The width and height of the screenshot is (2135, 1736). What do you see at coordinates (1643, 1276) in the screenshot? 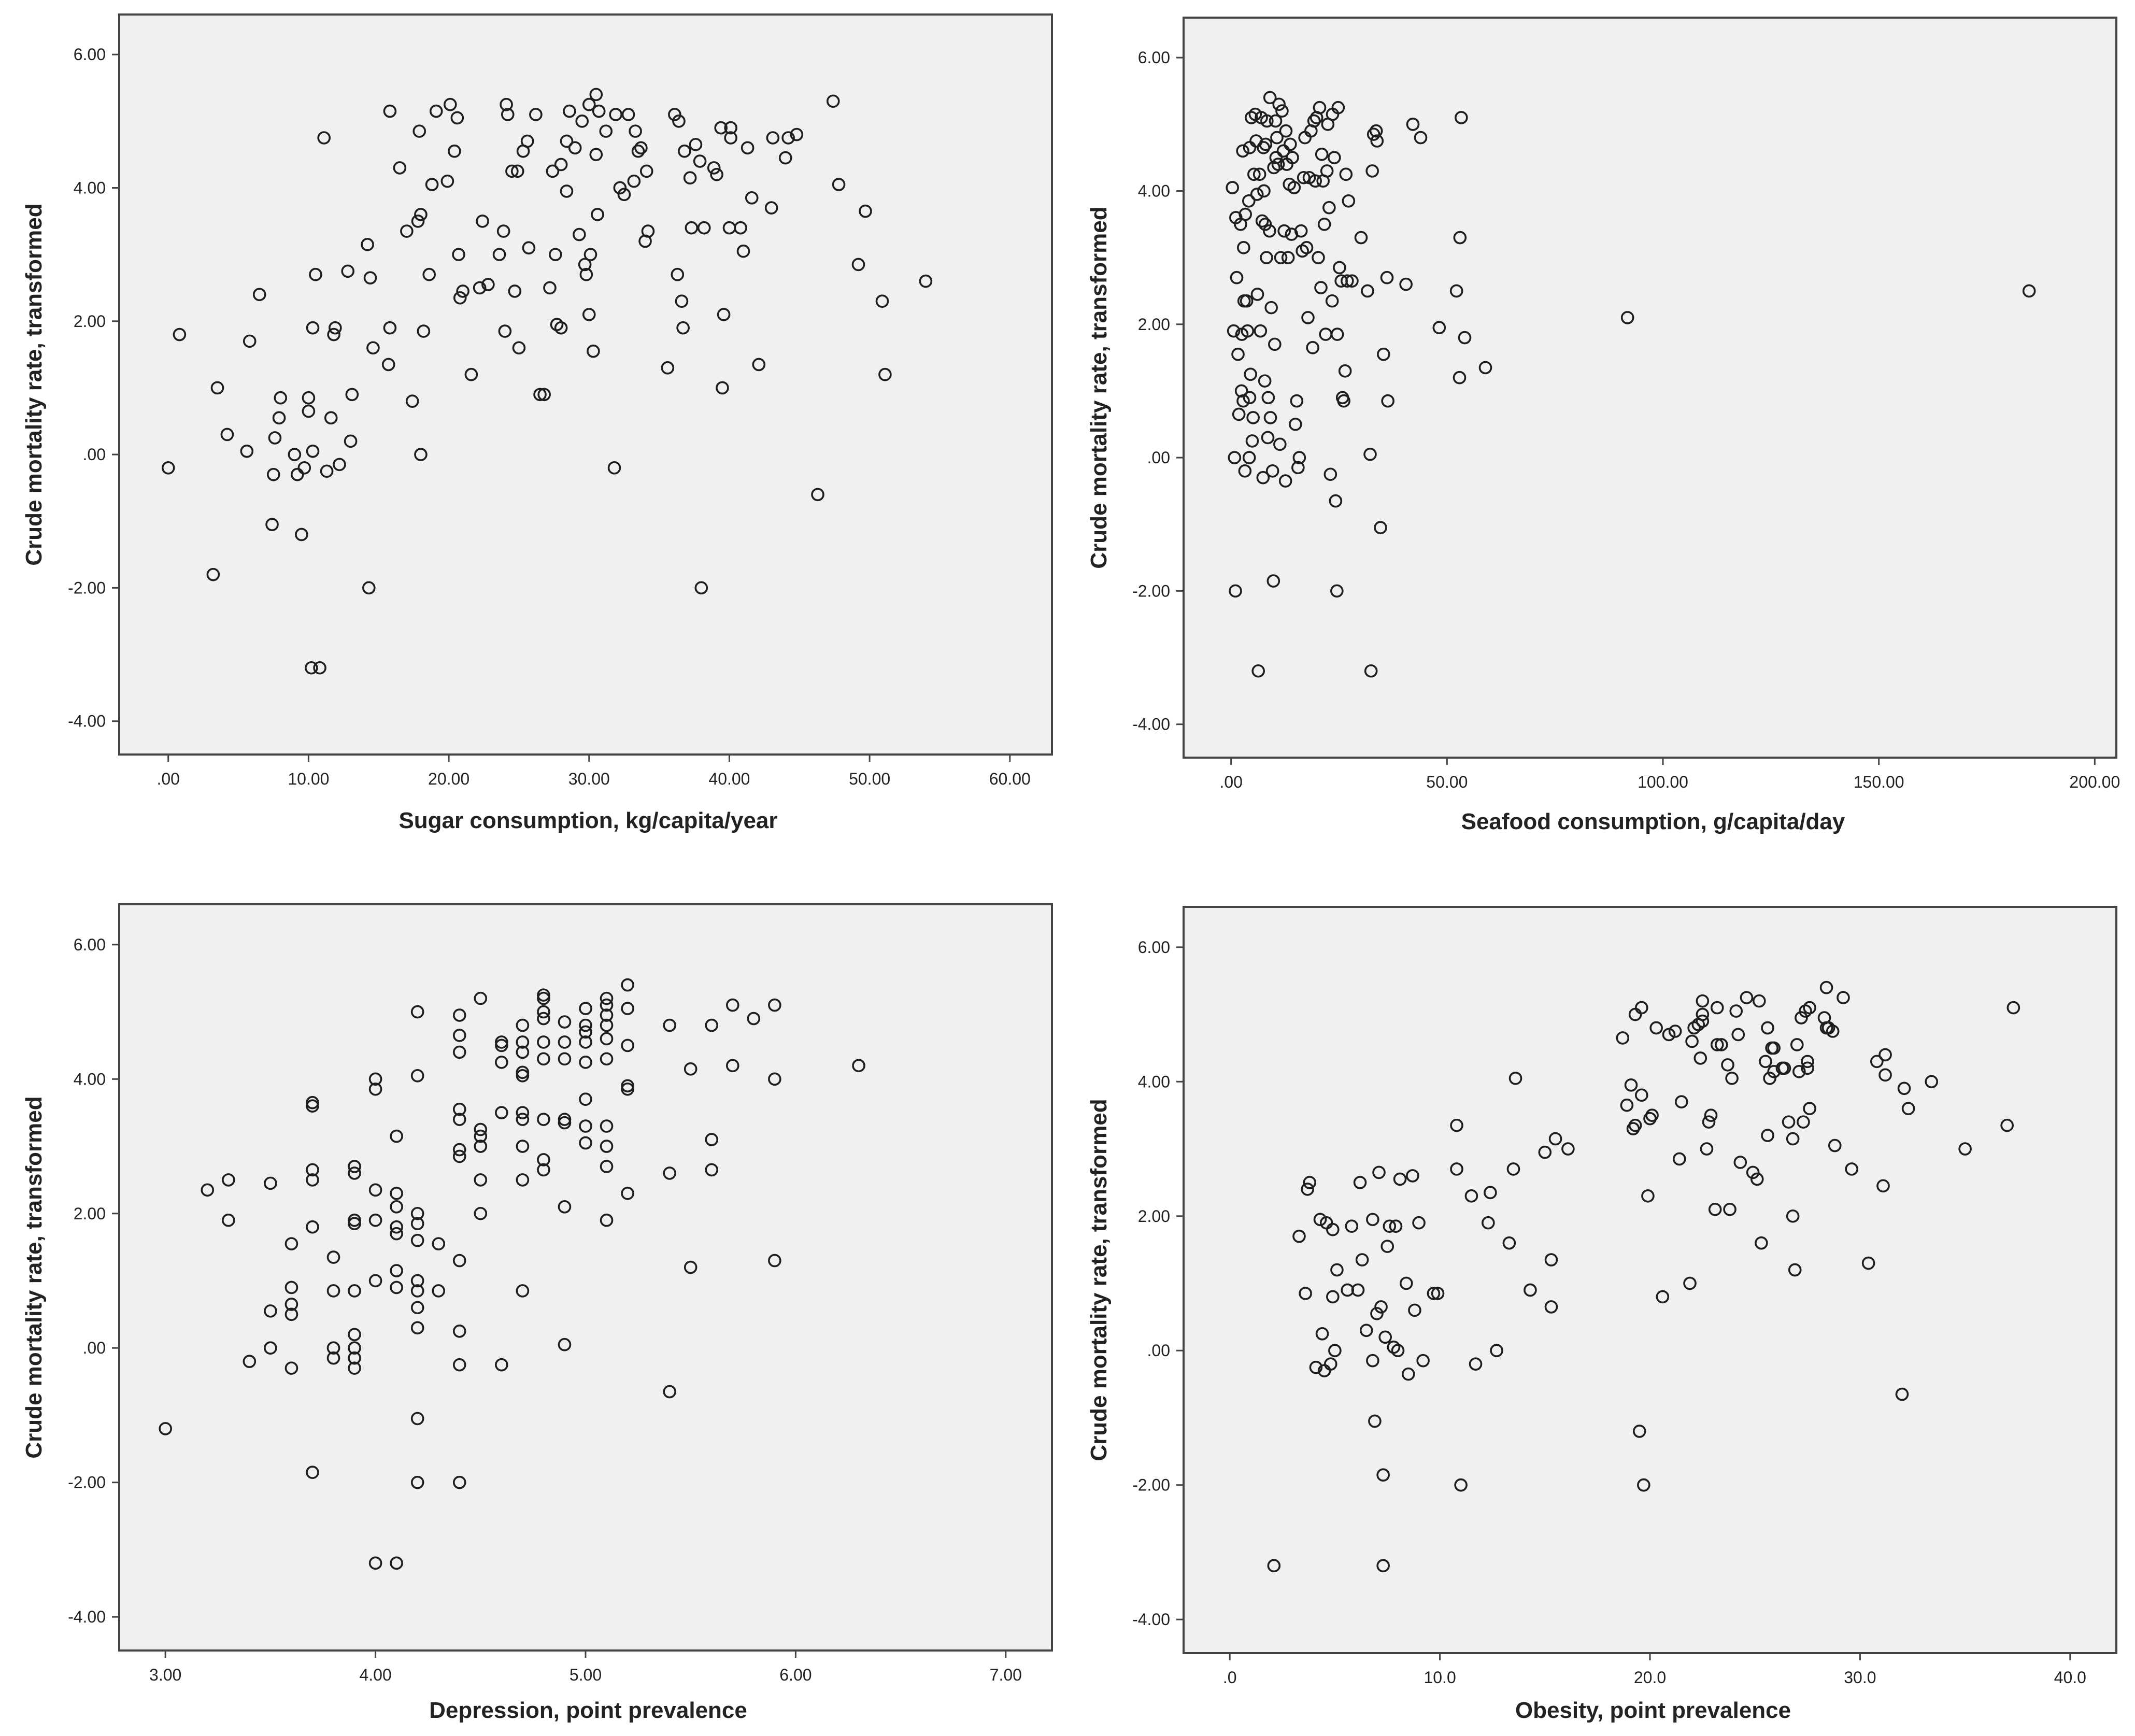
I see `obesity-points` at bounding box center [1643, 1276].